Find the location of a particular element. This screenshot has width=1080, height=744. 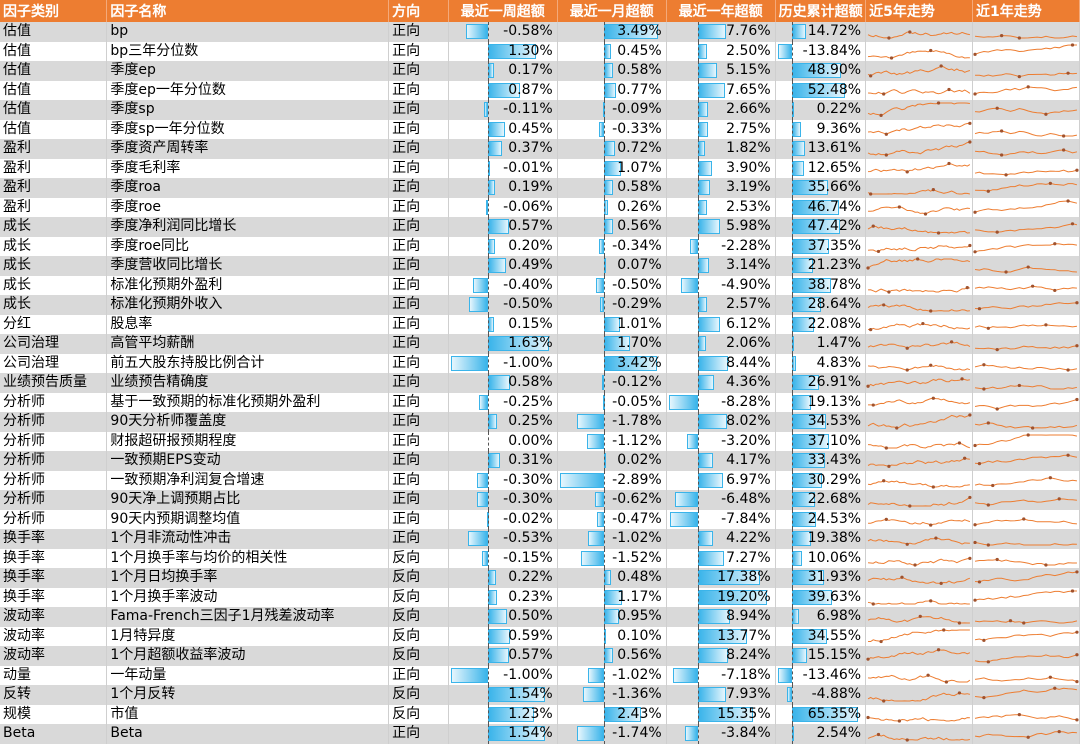

cell-year-excess: 2.53% is located at coordinates (721, 207).